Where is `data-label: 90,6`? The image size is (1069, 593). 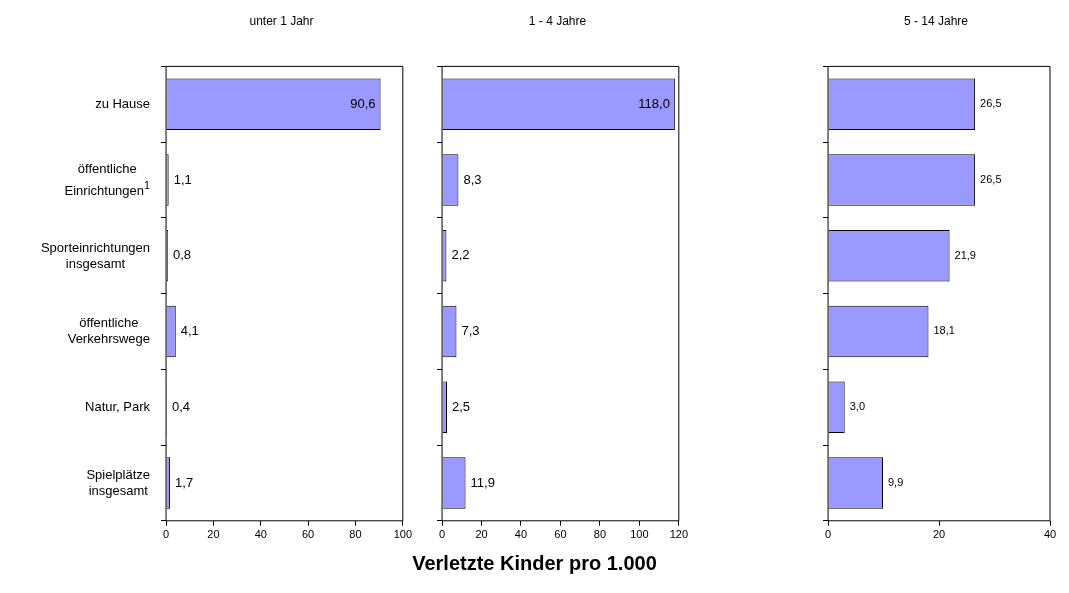 data-label: 90,6 is located at coordinates (363, 103).